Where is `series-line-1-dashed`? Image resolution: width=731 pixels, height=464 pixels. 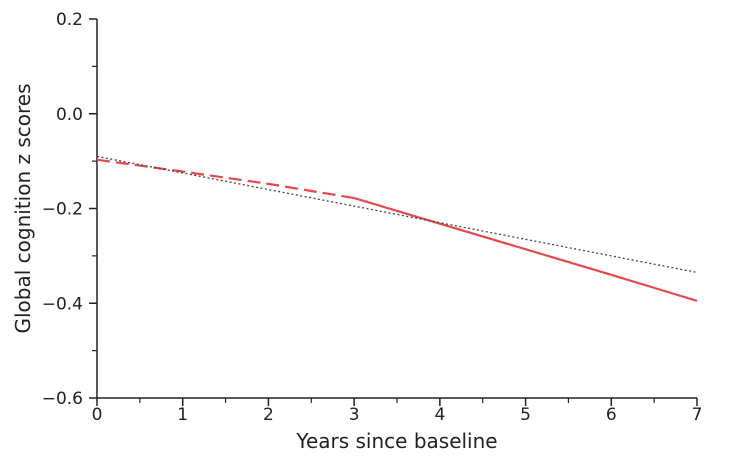
series-line-1-dashed is located at coordinates (225, 179).